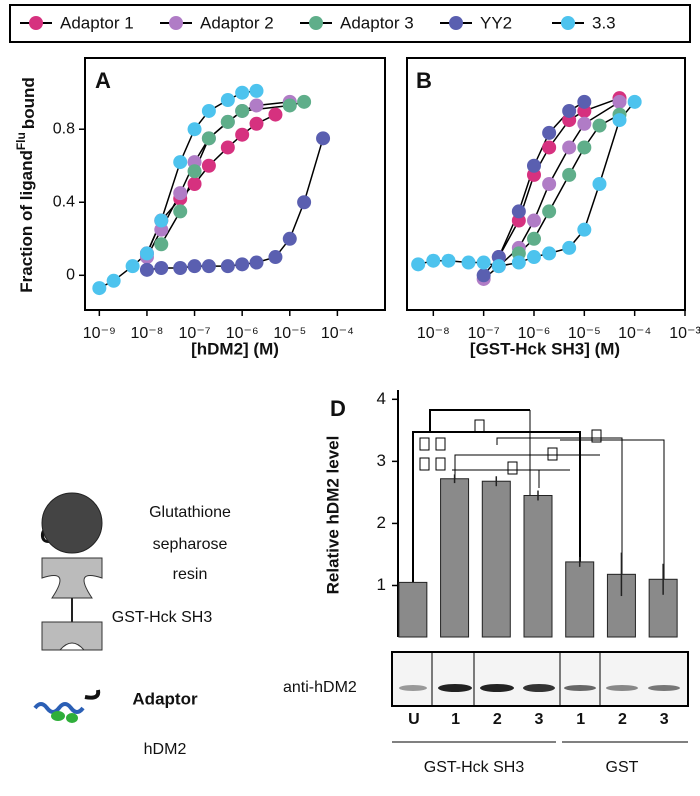 The width and height of the screenshot is (700, 796). I want to click on plot-frame, so click(546, 184).